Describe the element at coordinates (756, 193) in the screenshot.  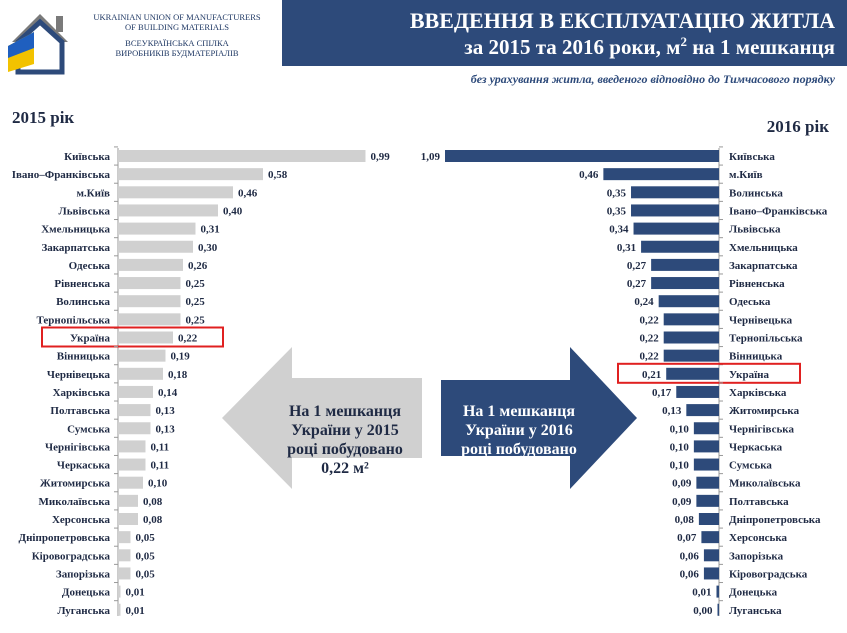
I see `category-label-2016: Волинська` at that location.